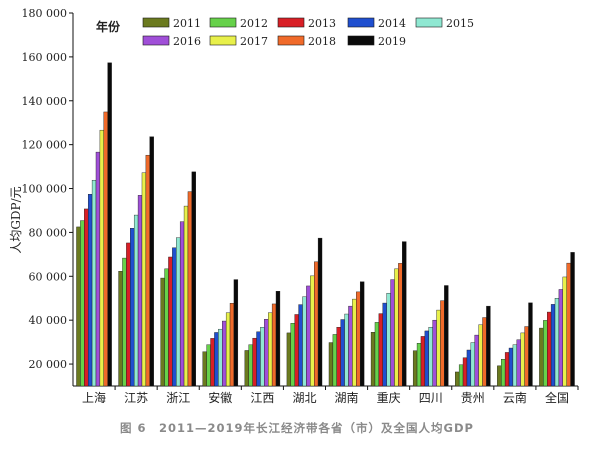 Image resolution: width=594 pixels, height=450 pixels. Describe the element at coordinates (223, 22) in the screenshot. I see `legend-swatch-2012` at that location.